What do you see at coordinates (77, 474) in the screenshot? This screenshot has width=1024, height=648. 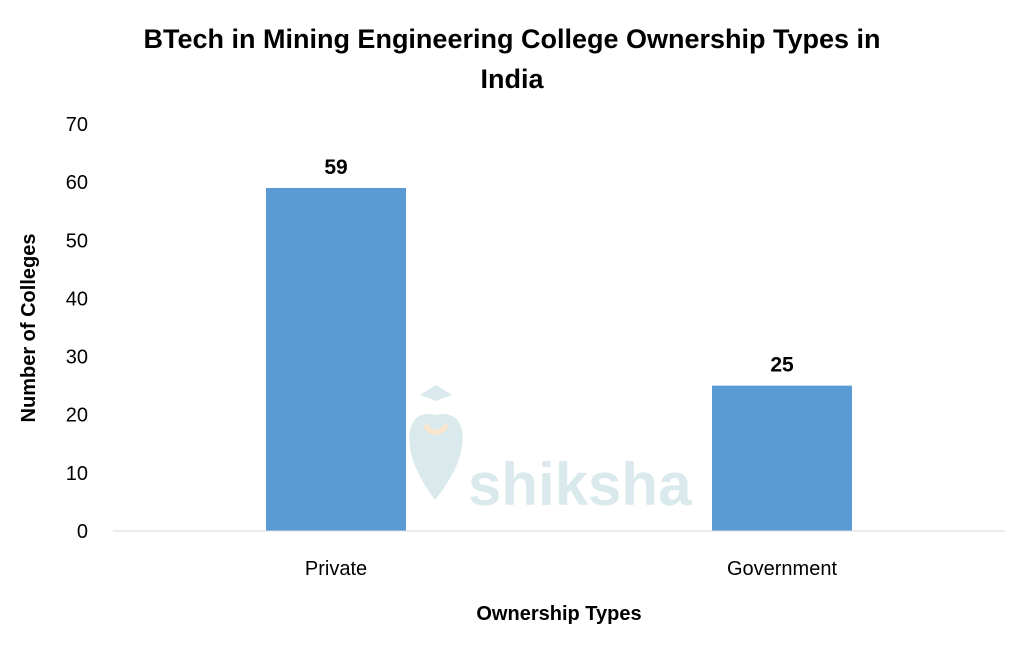 I see `y-tick-label: 10` at bounding box center [77, 474].